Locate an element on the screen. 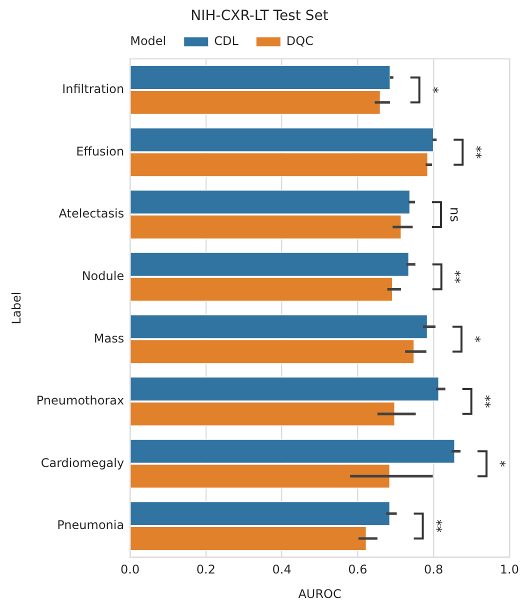  chart-title: NIH-CXR-LT Test Set is located at coordinates (259, 16).